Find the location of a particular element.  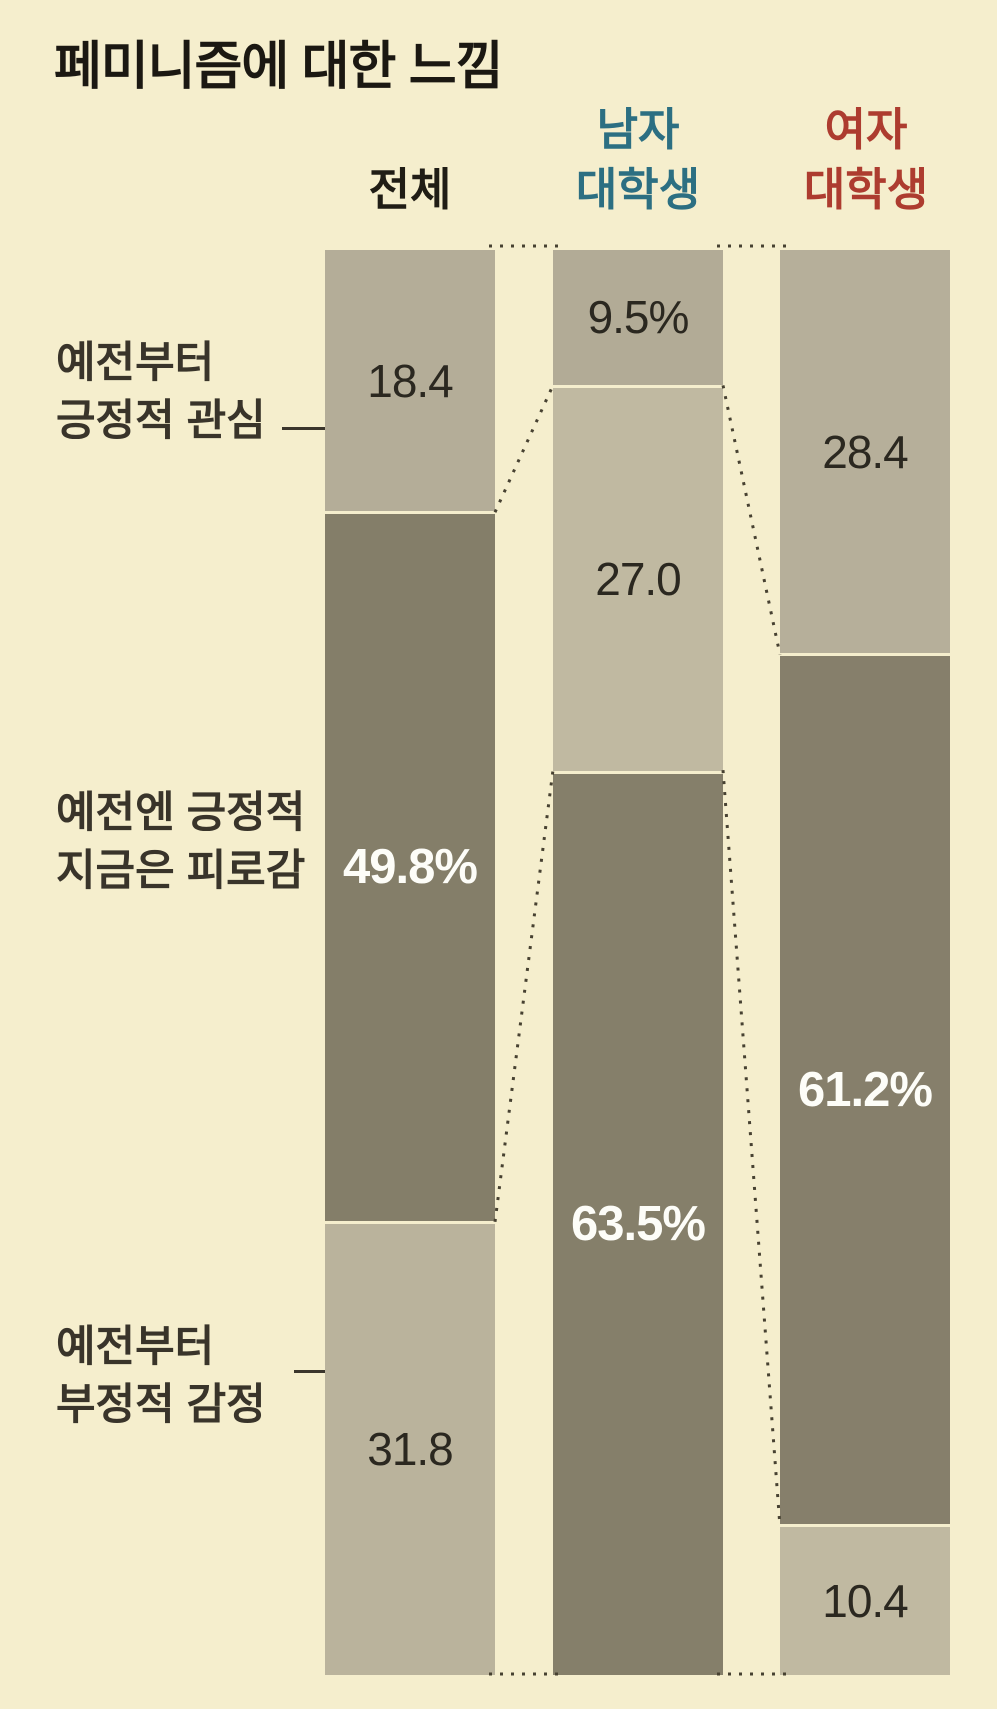

segment-value-label: 63.5% is located at coordinates (638, 1224).